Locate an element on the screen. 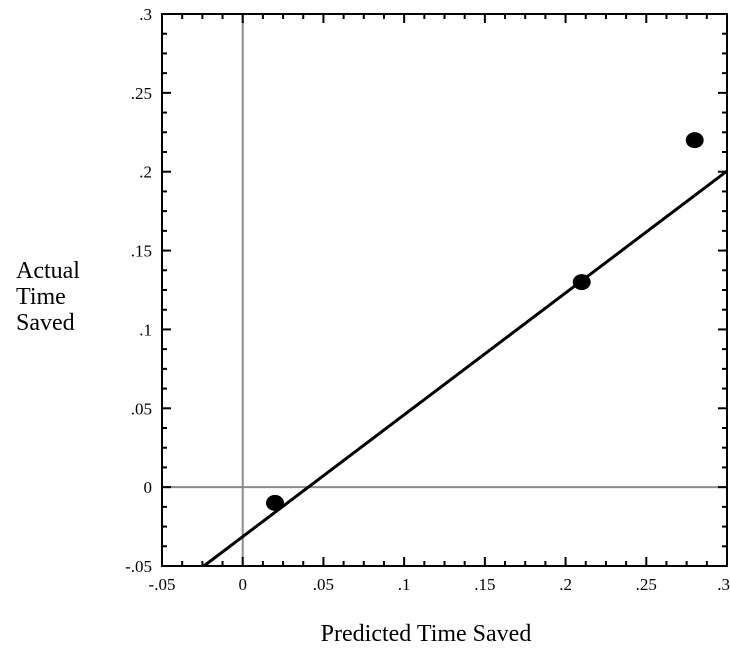  y-tick-label: .3 is located at coordinates (145, 14).